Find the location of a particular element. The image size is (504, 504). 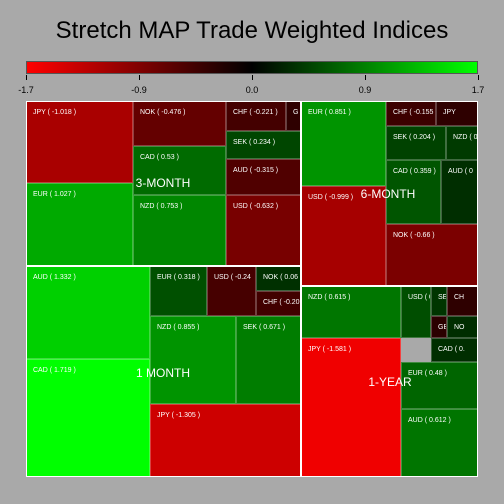

treemap-cell: SEK ( 0.671 ) is located at coordinates (268, 360).